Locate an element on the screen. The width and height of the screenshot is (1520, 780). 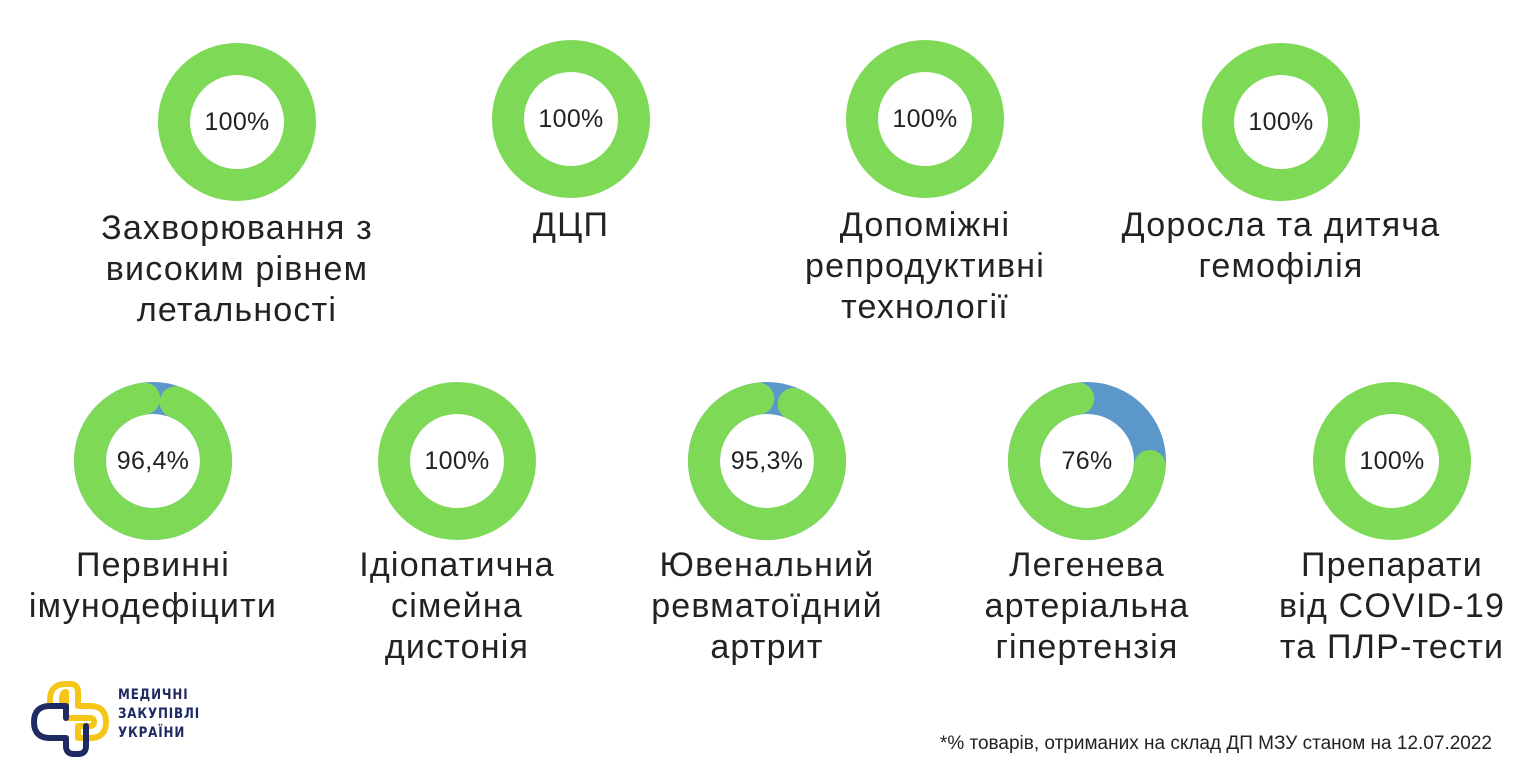
donut-category-label: Ювенальний ревматоїдний артрит is located at coordinates (767, 606).